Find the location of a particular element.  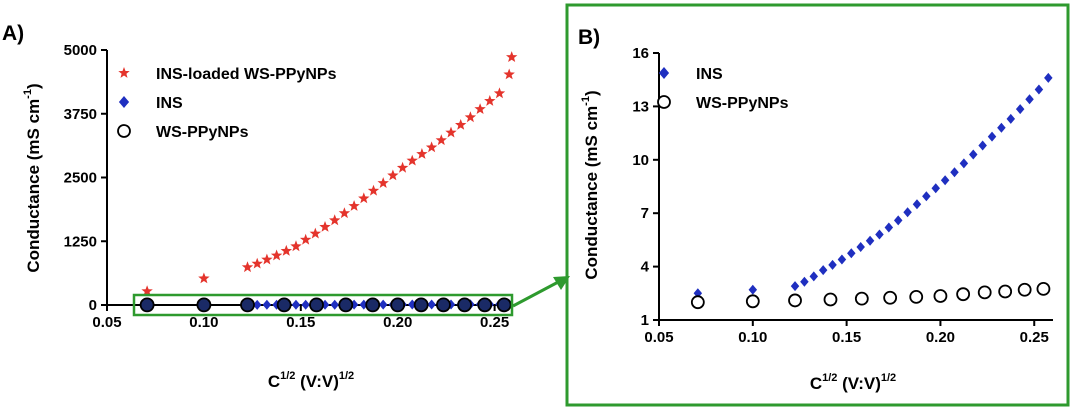

y-tick-label: 7 is located at coordinates (645, 213).